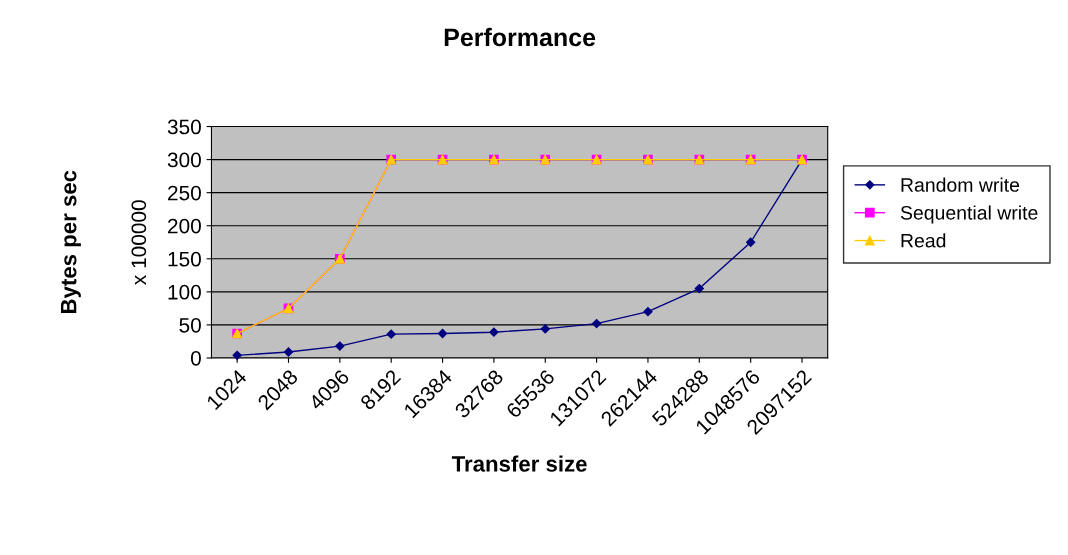 The width and height of the screenshot is (1068, 555). Describe the element at coordinates (520, 37) in the screenshot. I see `chart-title: Performance` at that location.